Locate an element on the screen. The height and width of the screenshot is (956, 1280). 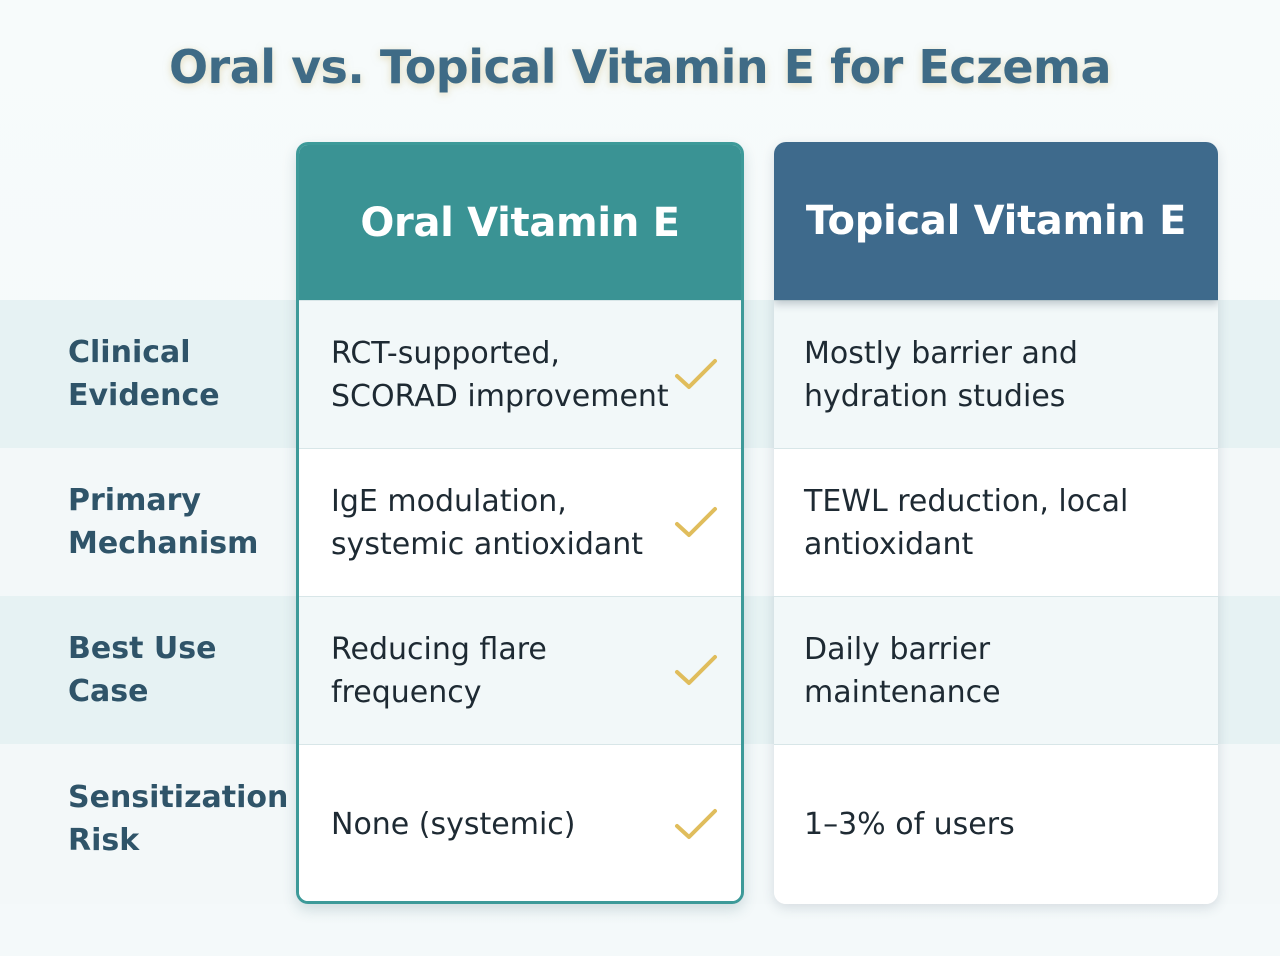
topical-cell-clinical-evidence: Mostly barrier and hydration studies is located at coordinates (996, 374).